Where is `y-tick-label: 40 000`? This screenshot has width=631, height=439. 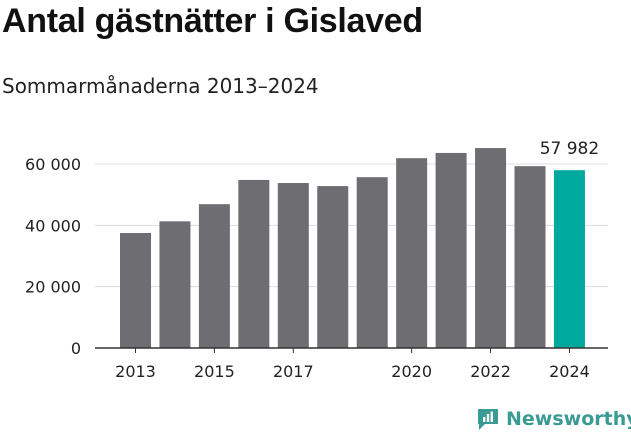
y-tick-label: 40 000 is located at coordinates (53, 225).